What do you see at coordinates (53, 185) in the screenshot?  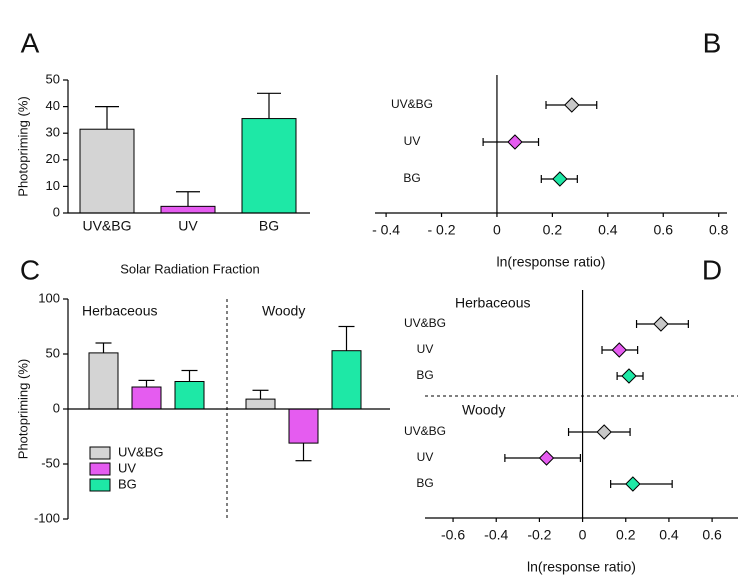 I see `y-tick-label: 10` at bounding box center [53, 185].